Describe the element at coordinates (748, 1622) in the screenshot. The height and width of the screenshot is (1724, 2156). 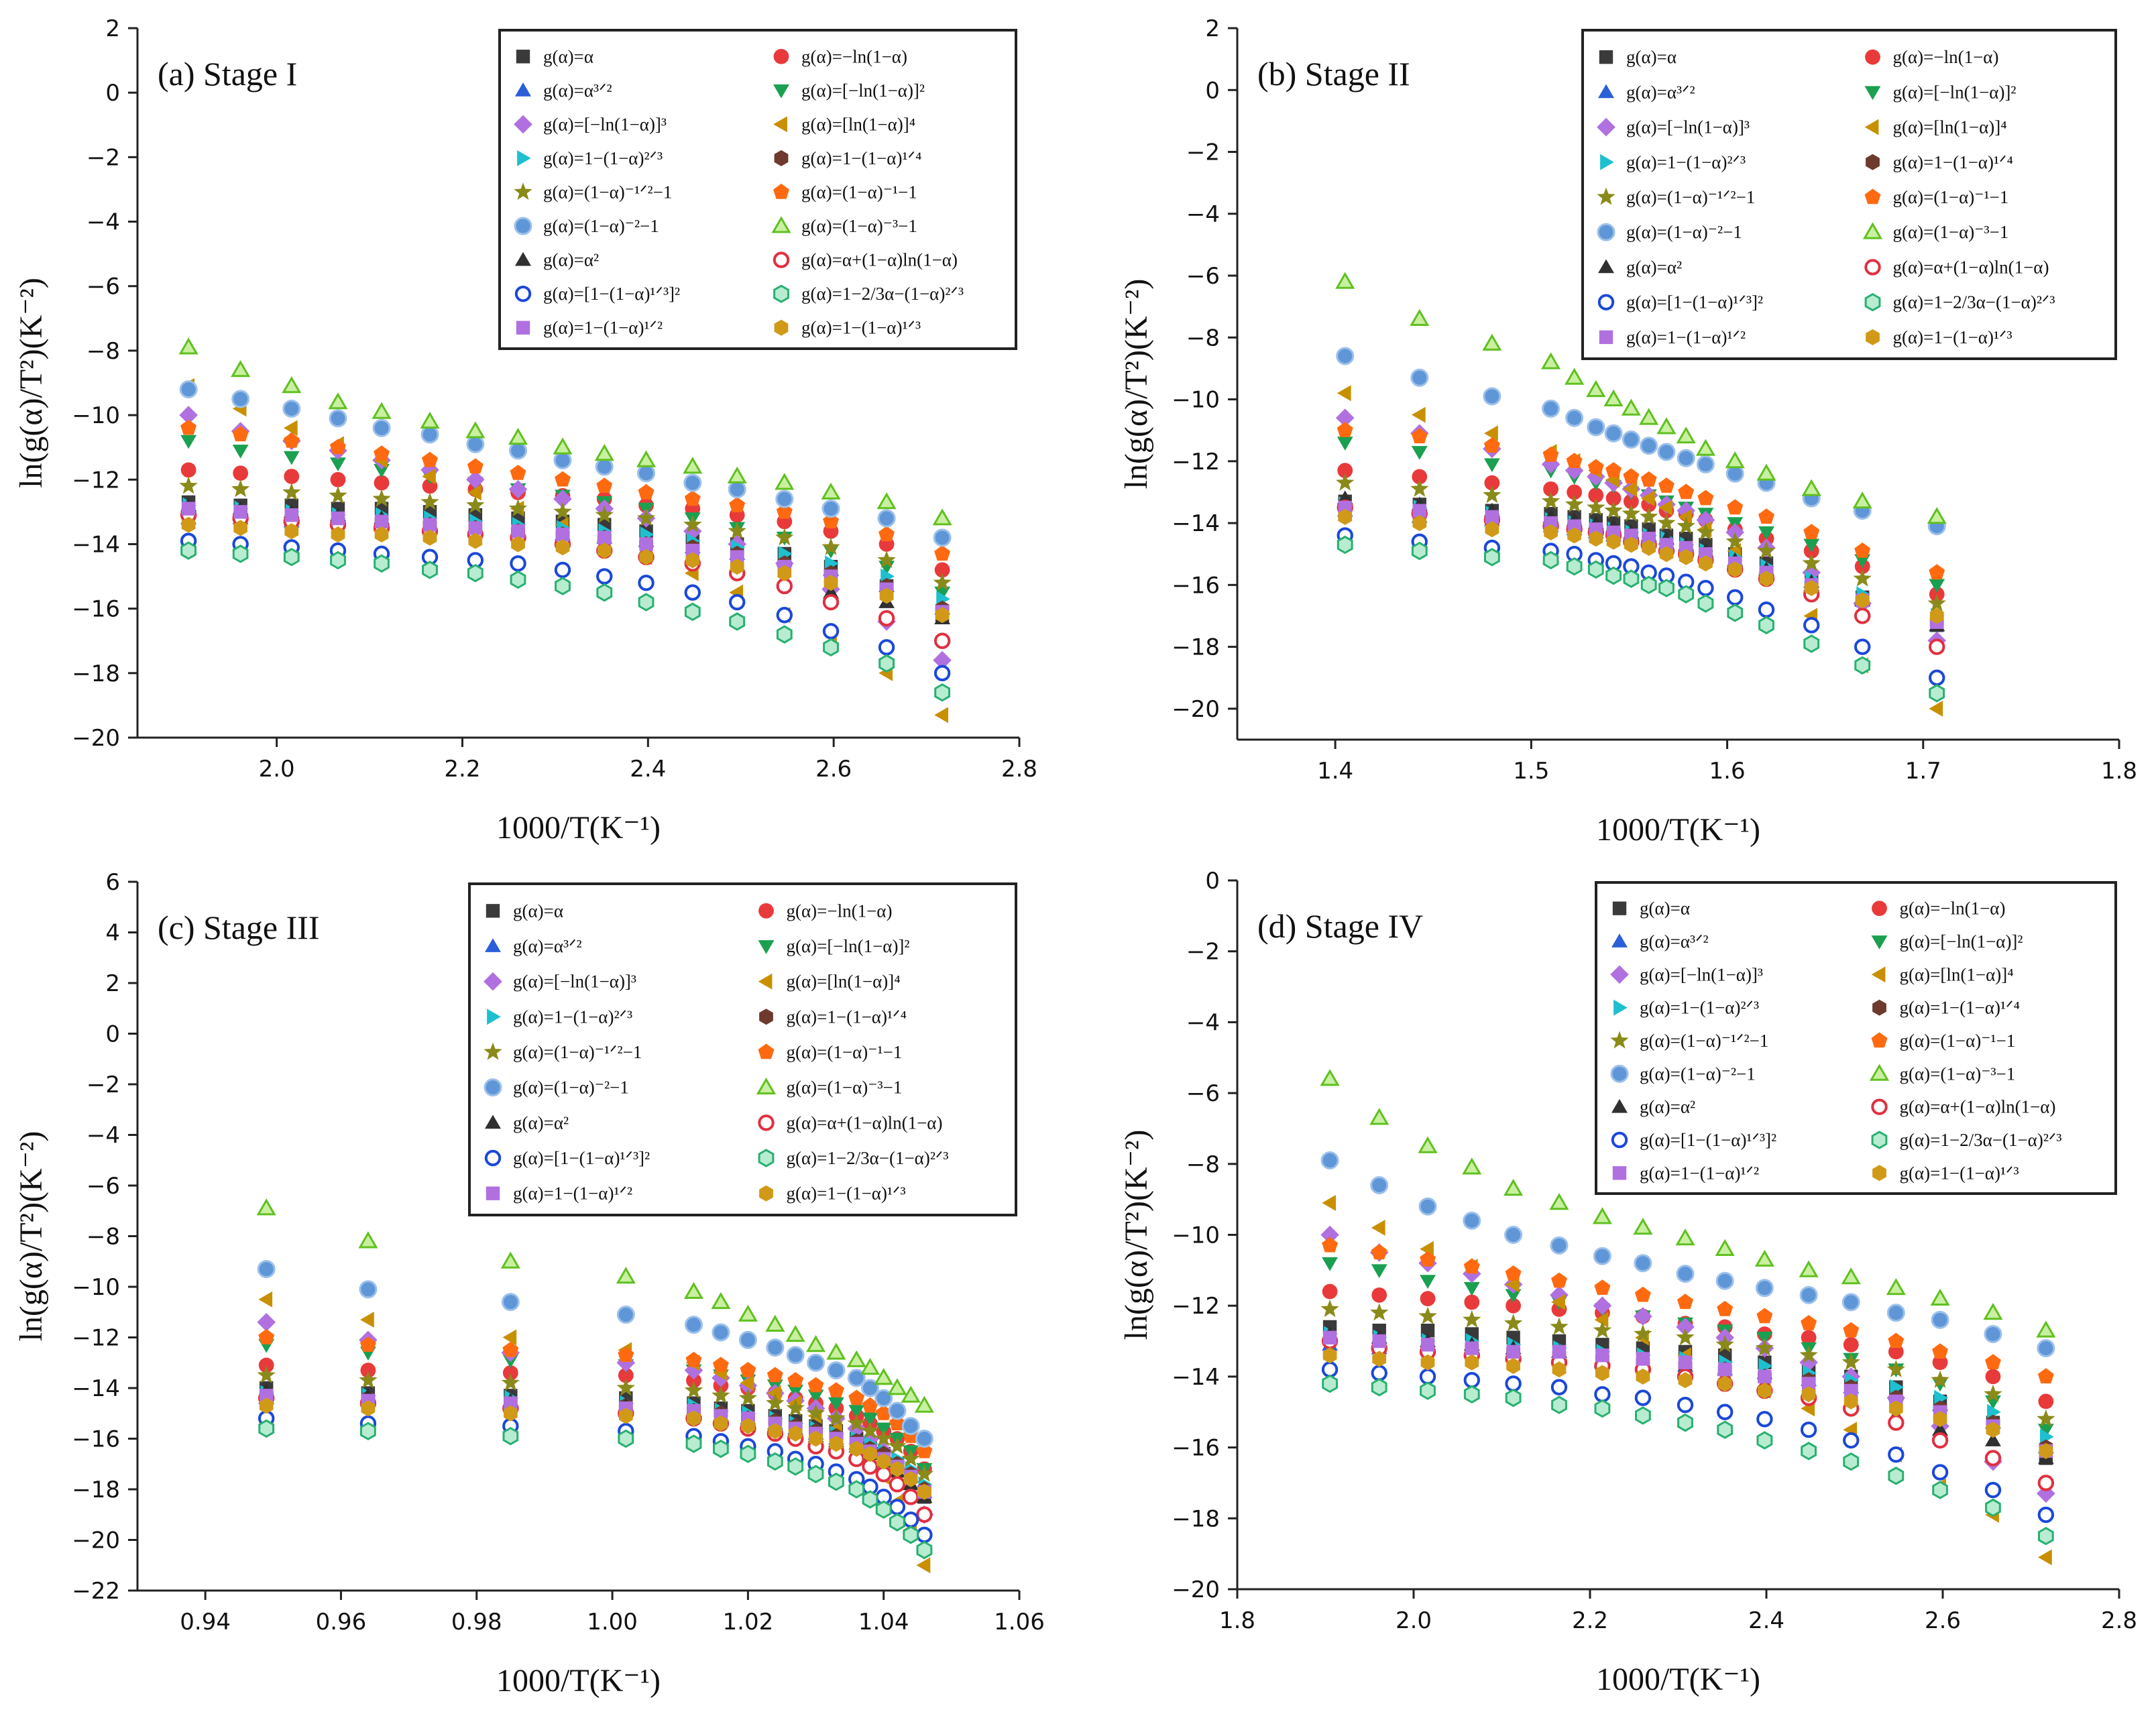
I see `x-tick-label: 1.02` at that location.